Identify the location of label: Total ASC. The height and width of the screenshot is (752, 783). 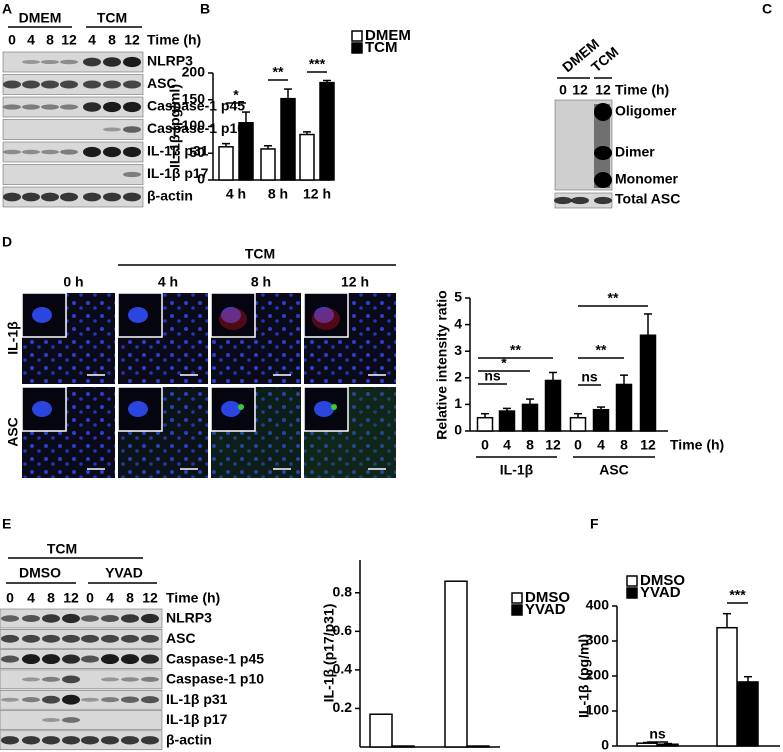
(647, 199).